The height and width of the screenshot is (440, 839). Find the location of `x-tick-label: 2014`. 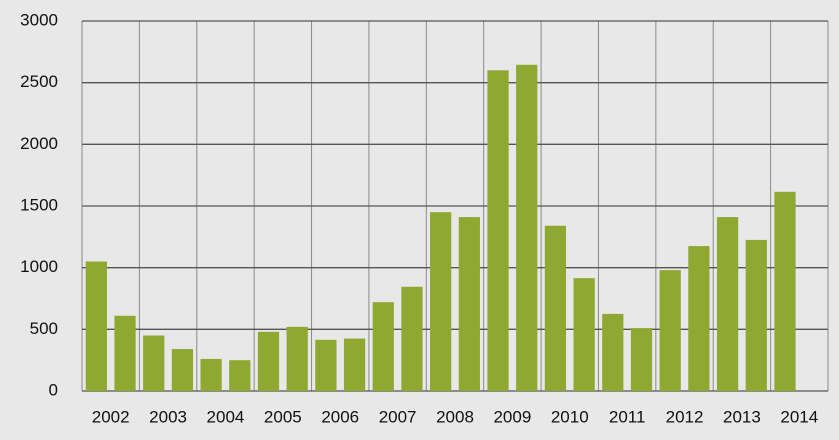

x-tick-label: 2014 is located at coordinates (799, 416).